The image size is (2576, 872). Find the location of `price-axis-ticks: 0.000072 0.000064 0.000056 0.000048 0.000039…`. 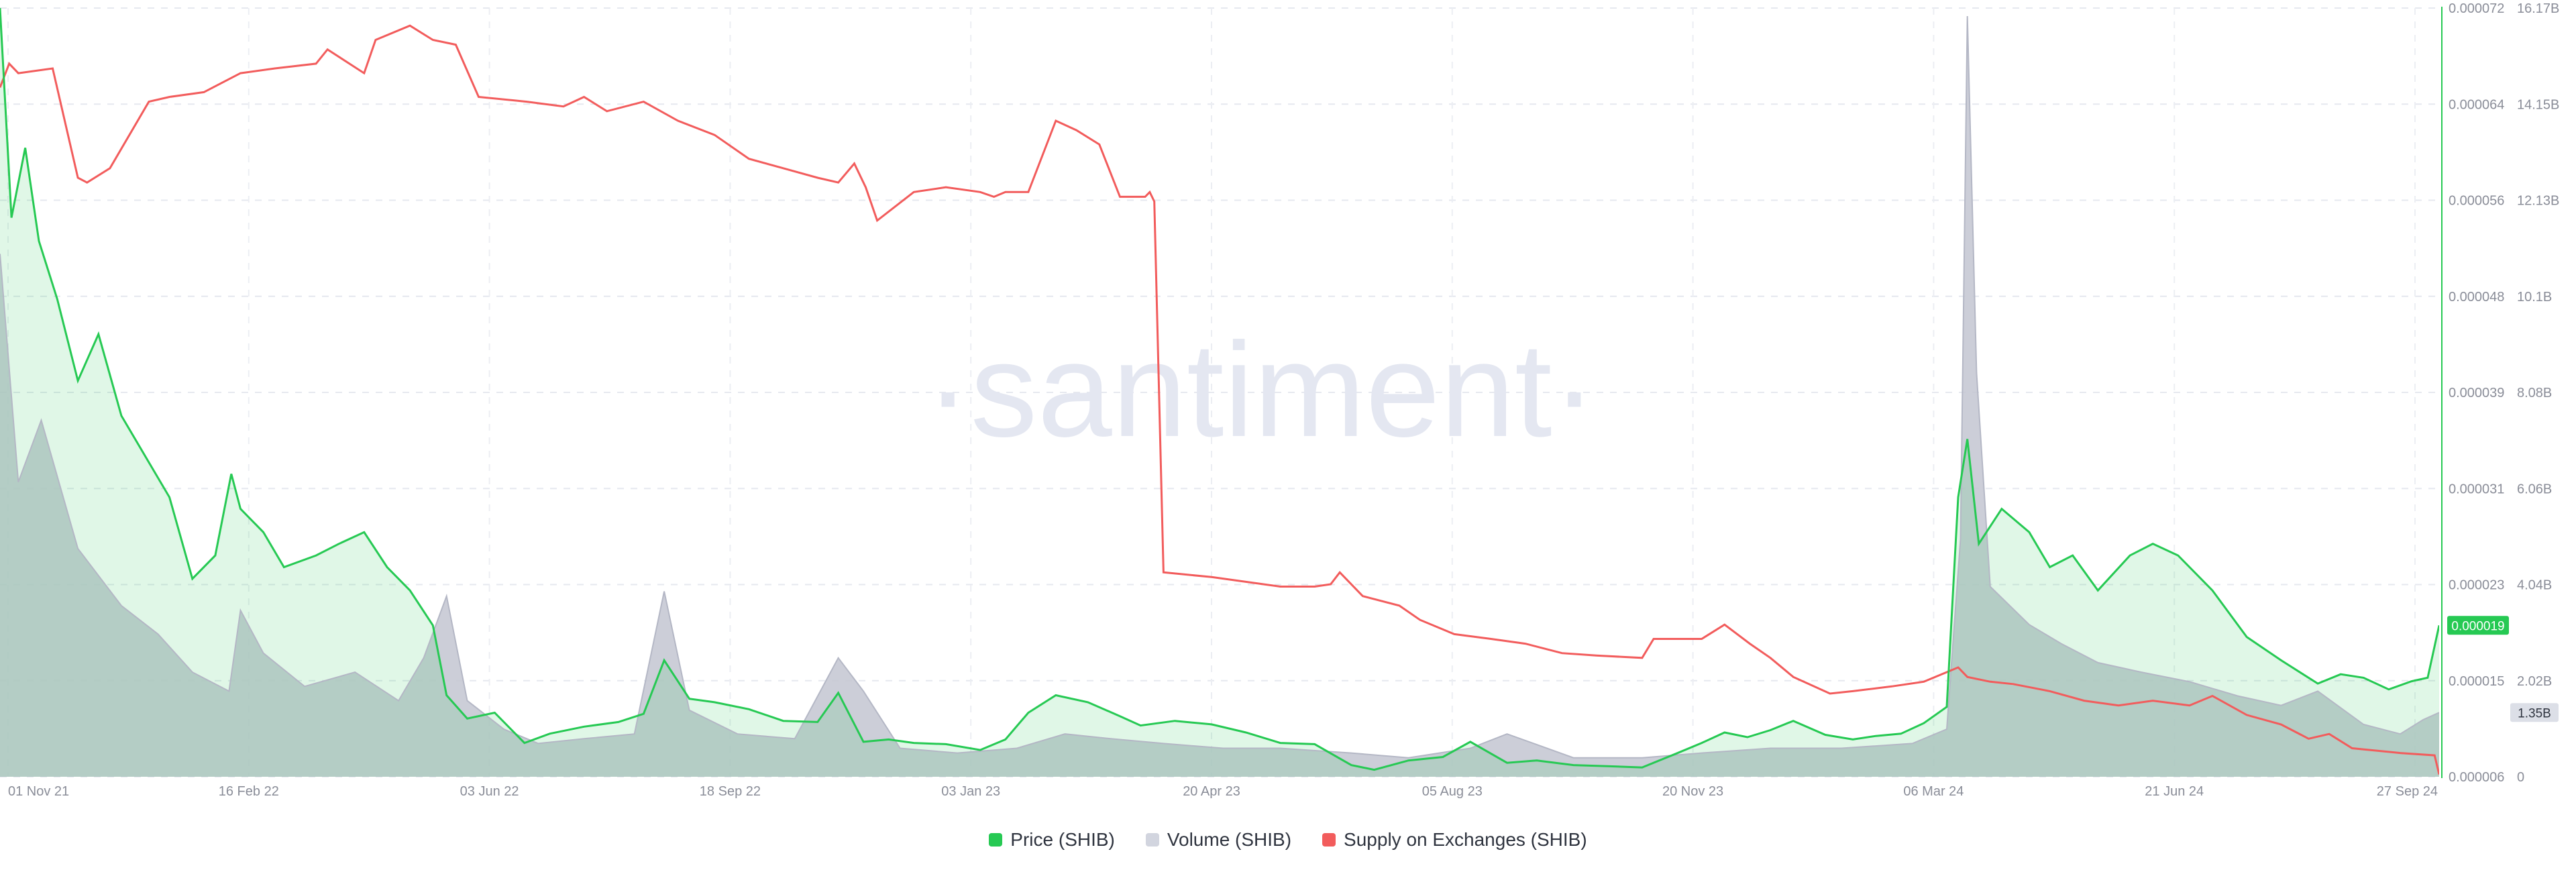

price-axis-ticks: 0.000072 0.000064 0.000056 0.000048 0.000039… is located at coordinates (2476, 393).